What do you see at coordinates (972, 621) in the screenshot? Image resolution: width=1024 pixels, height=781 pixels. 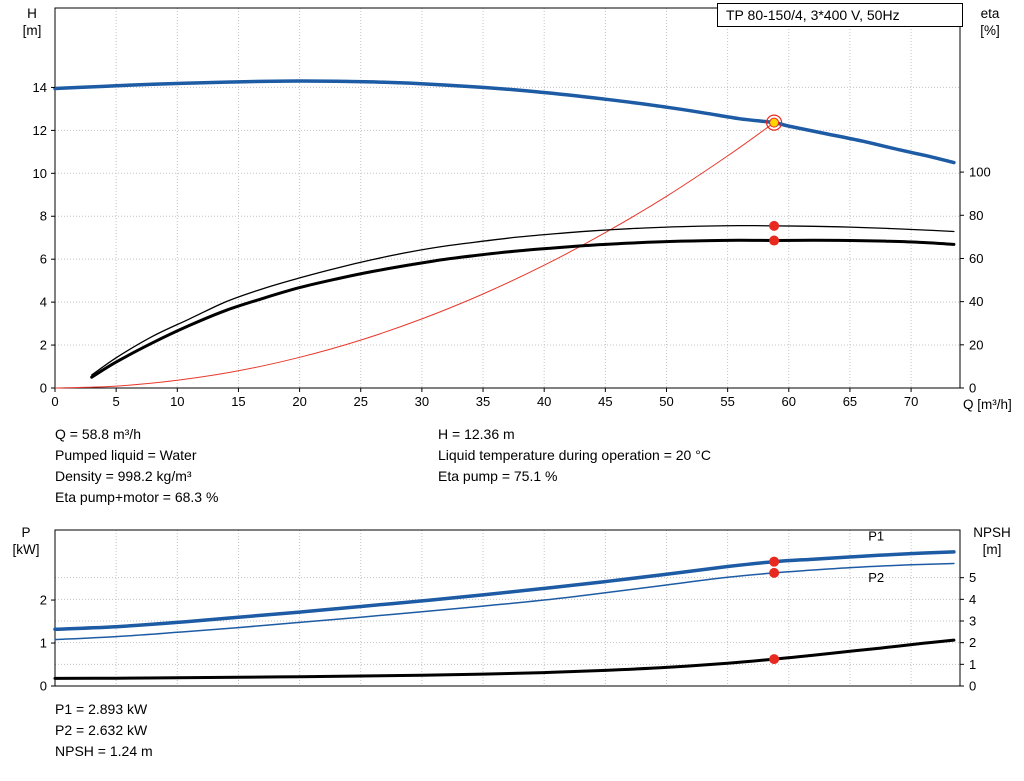 I see `svg-text: 3` at bounding box center [972, 621].